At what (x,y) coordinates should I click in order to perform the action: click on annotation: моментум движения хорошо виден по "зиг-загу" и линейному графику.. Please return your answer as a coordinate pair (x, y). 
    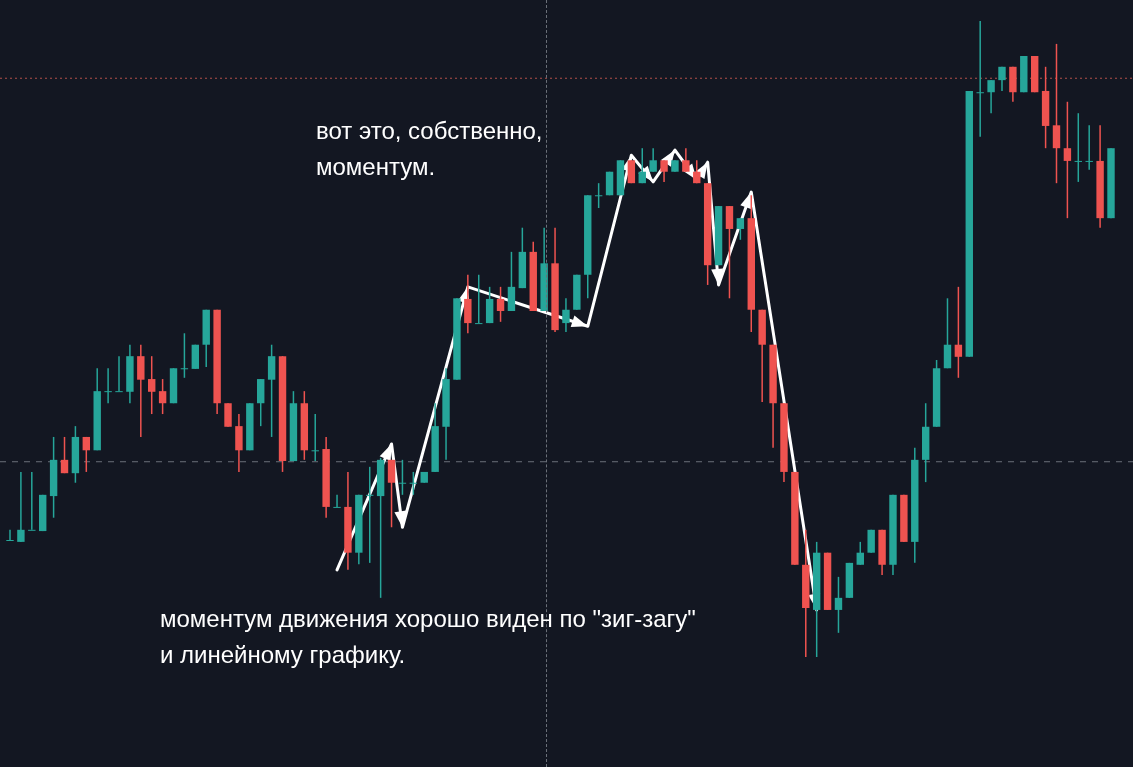
    Looking at the image, I should click on (428, 637).